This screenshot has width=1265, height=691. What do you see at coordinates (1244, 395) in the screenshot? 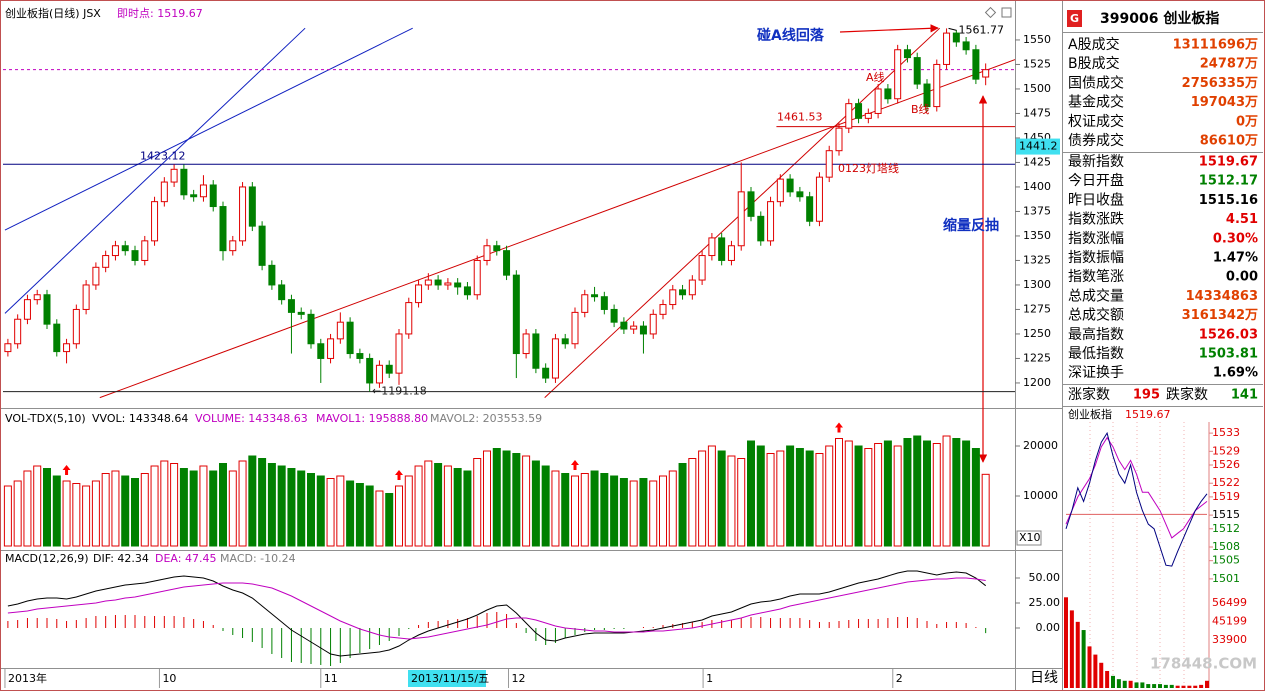
I see `down-count: 141` at bounding box center [1244, 395].